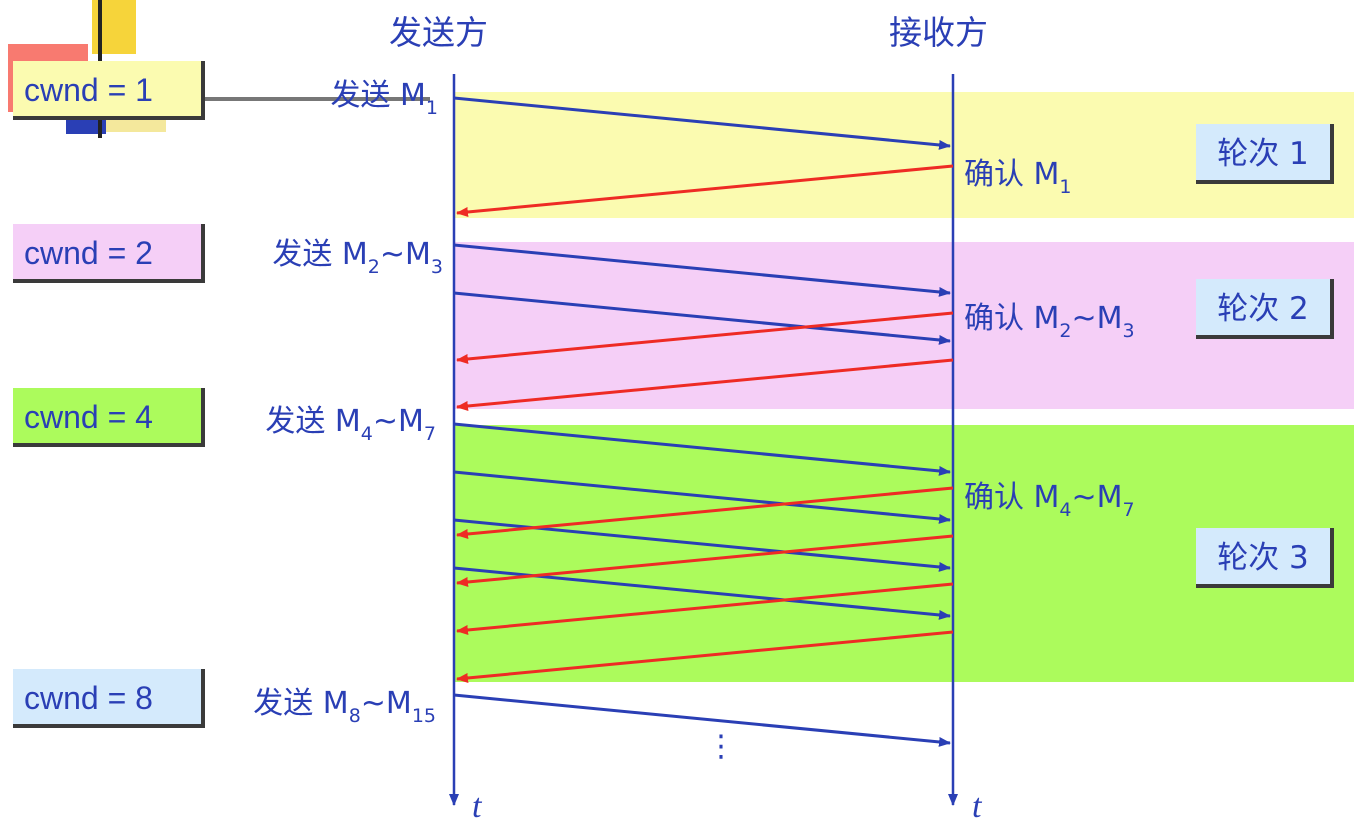  I want to click on ack-label-sub-start: 1, so click(1065, 187).